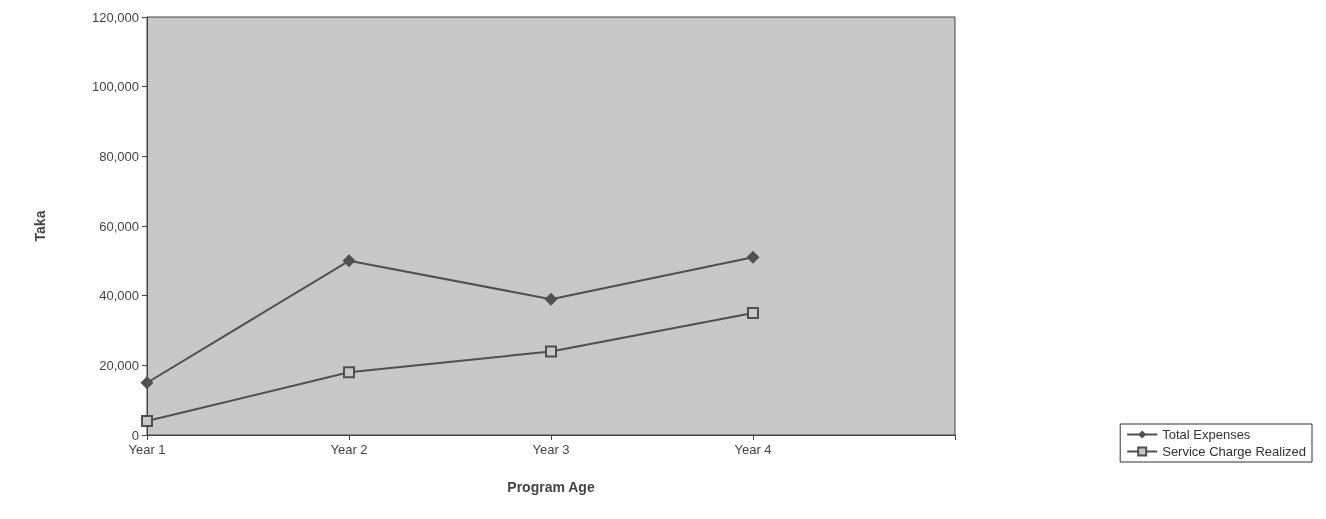  Describe the element at coordinates (119, 365) in the screenshot. I see `y-tick-label: 20,000` at that location.